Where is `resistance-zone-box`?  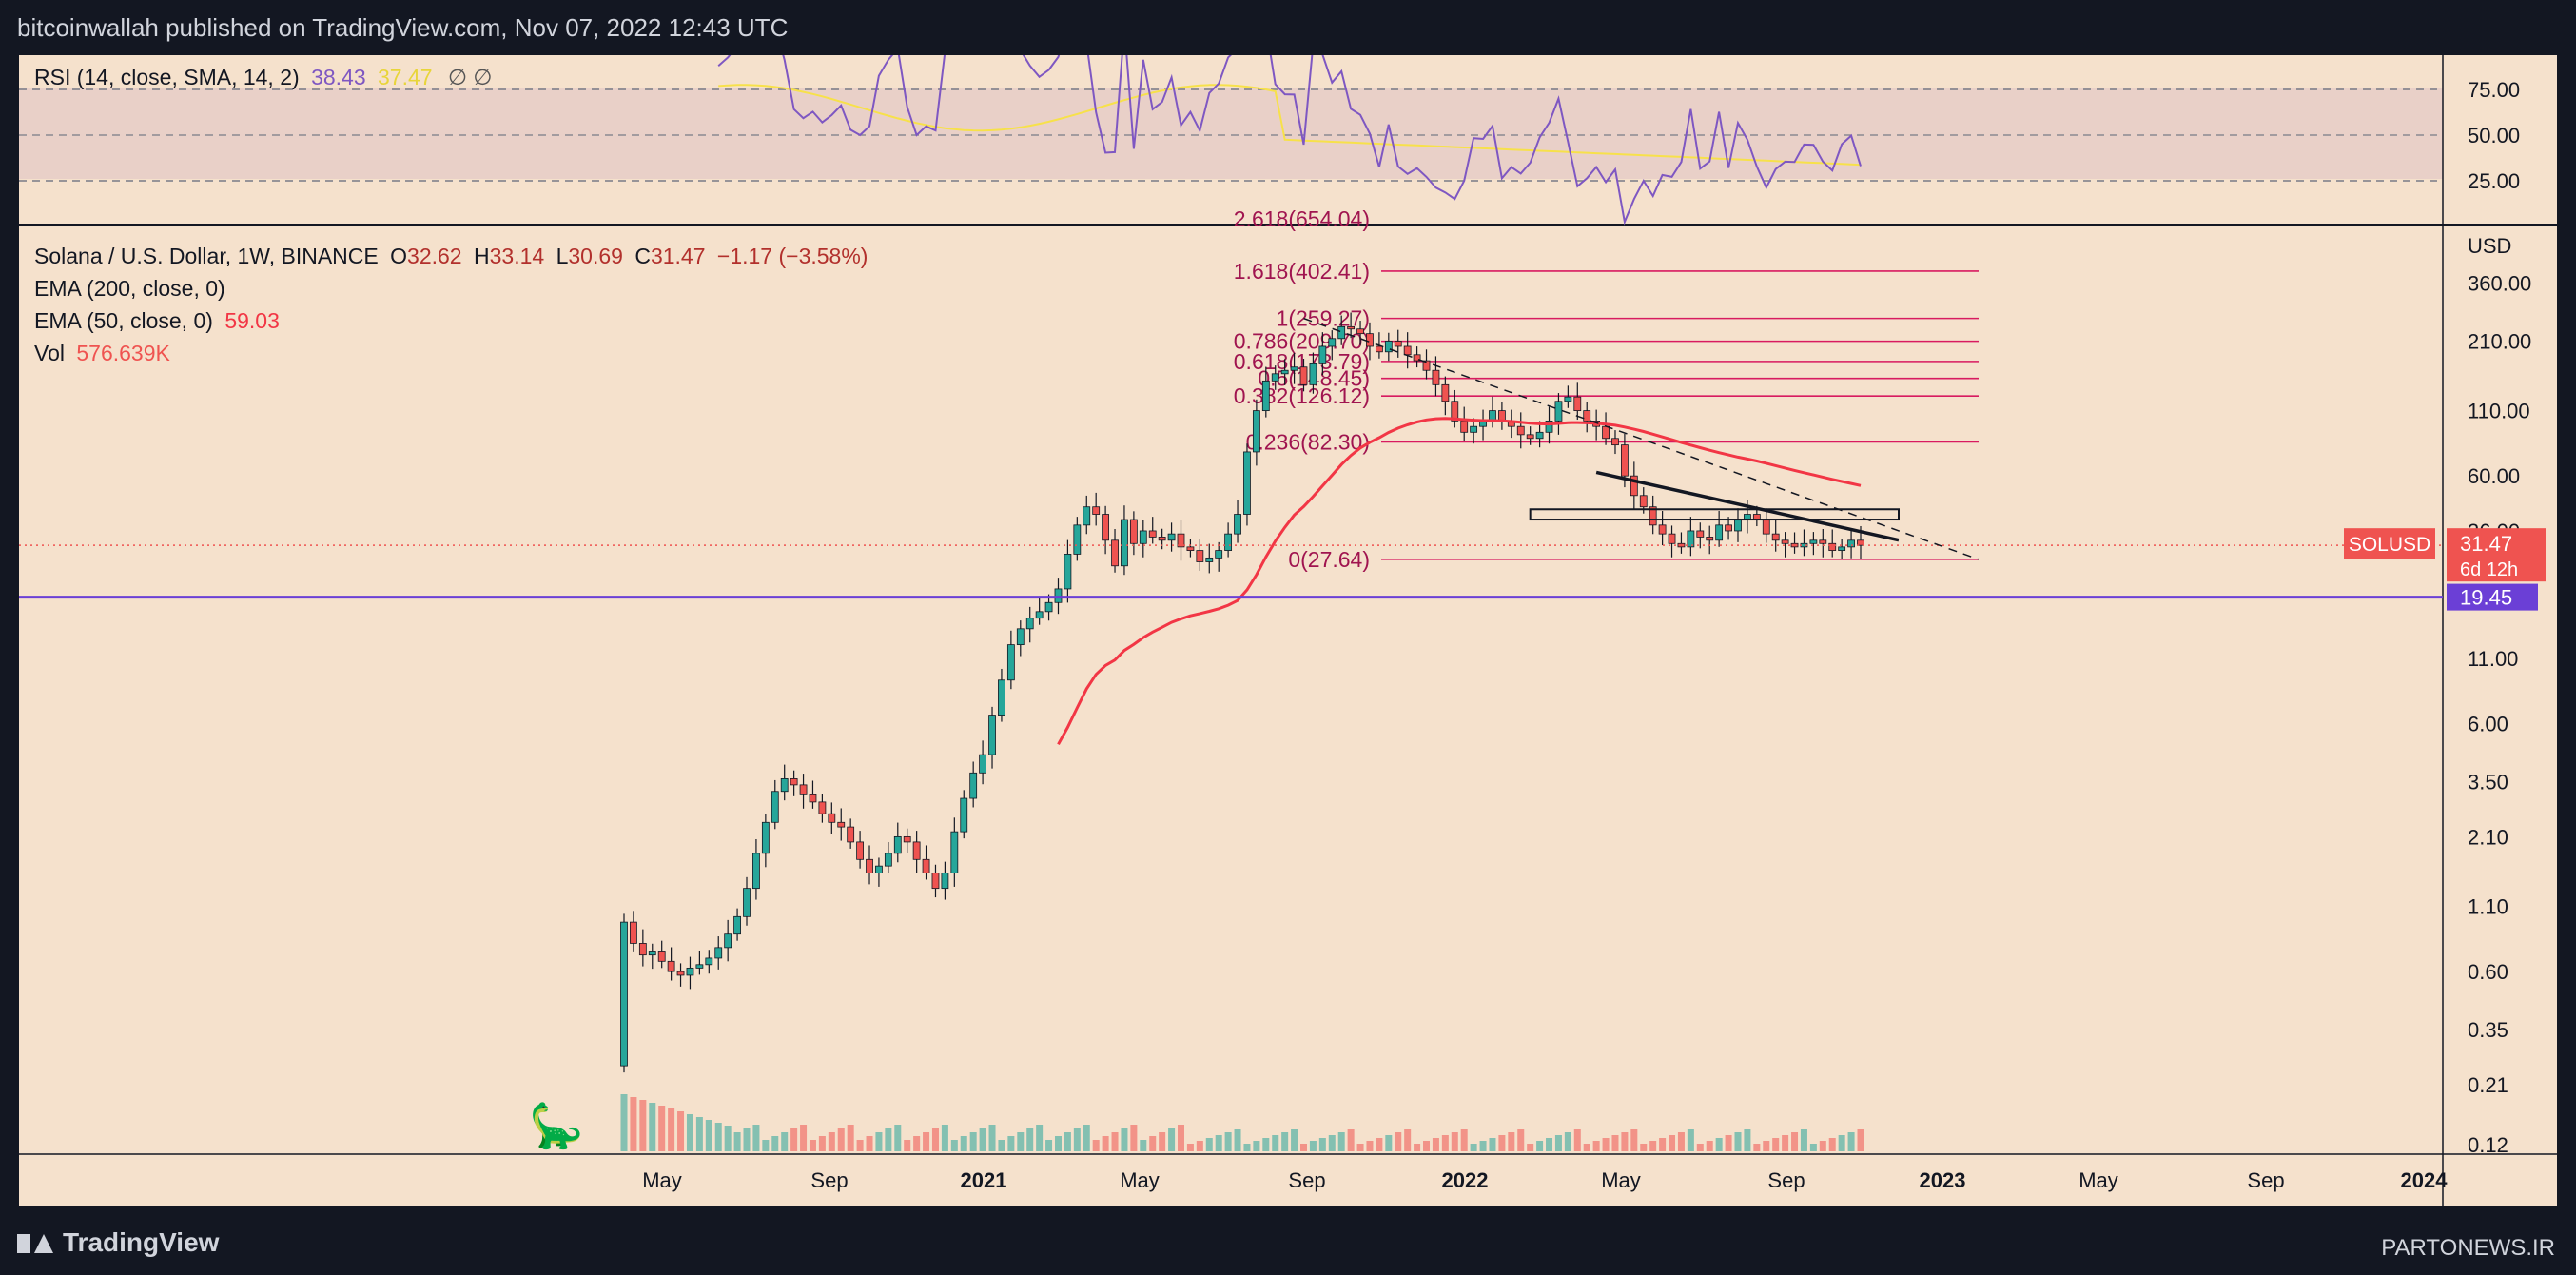
resistance-zone-box is located at coordinates (1715, 514).